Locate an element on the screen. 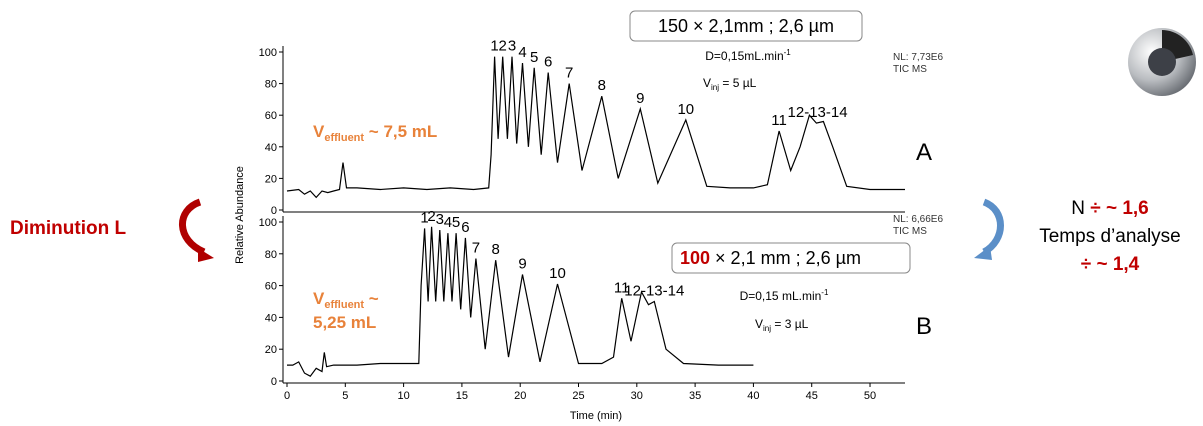 This screenshot has width=1203, height=426. x-tick-label: 35 is located at coordinates (695, 396).